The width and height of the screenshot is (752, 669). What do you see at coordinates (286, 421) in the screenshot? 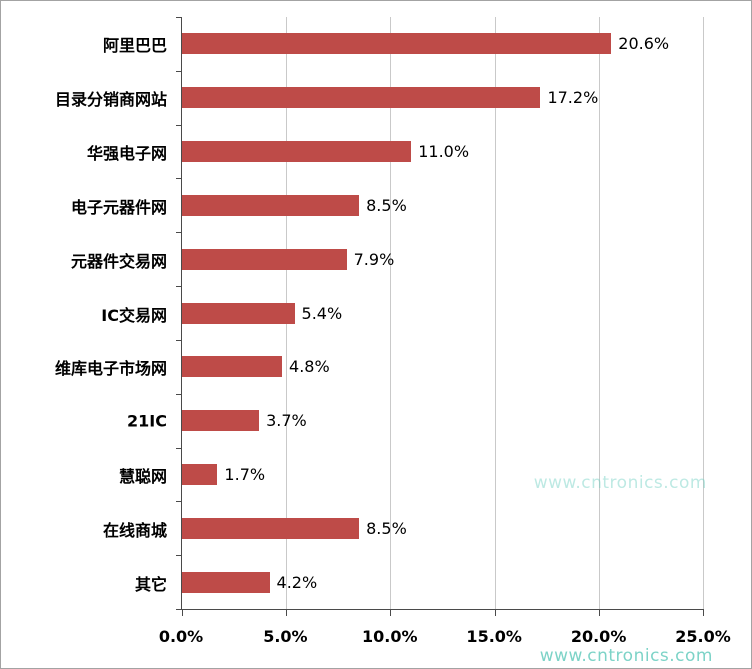
I see `data-label: 3.7%` at bounding box center [286, 421].